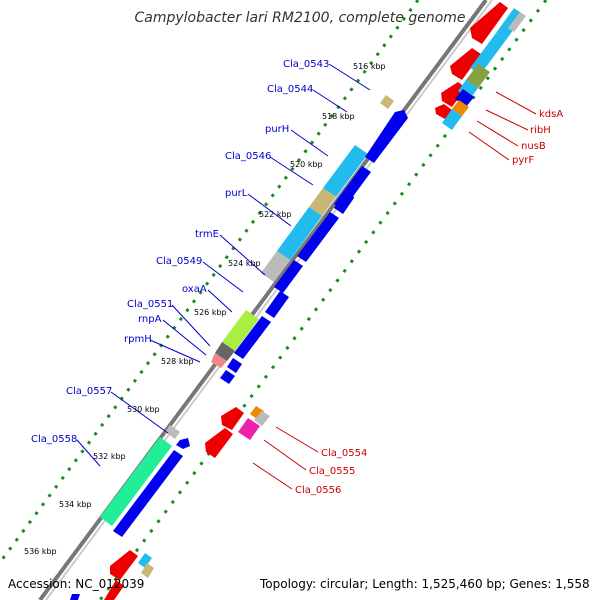  What do you see at coordinates (54, 439) in the screenshot?
I see `gene-label: Cla_0558` at bounding box center [54, 439].